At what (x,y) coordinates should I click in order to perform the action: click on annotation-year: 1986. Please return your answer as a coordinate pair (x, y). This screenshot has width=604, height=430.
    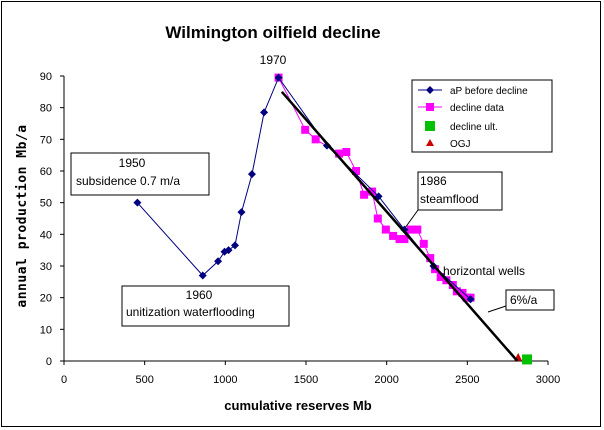
    Looking at the image, I should click on (433, 181).